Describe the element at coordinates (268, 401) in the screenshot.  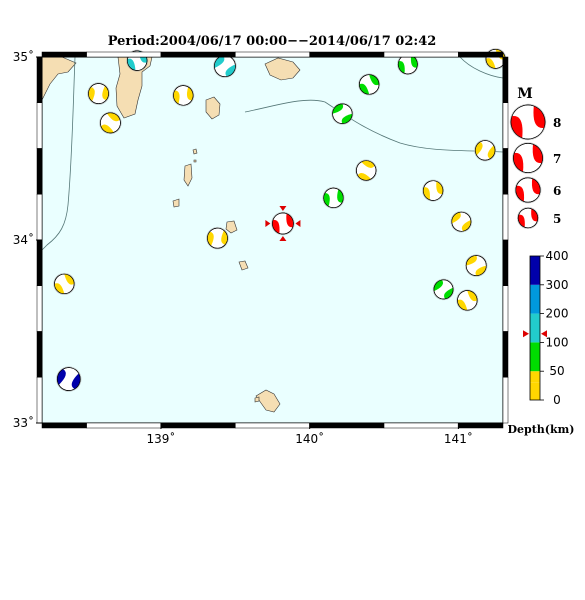
I see `mikurajima` at that location.